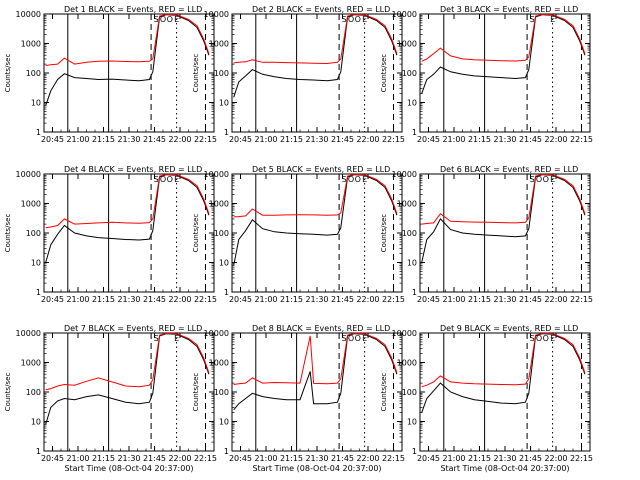 The height and width of the screenshot is (480, 640). I want to click on panel-title: Det 7 BLACK = Events, RED = LLD, so click(133, 328).